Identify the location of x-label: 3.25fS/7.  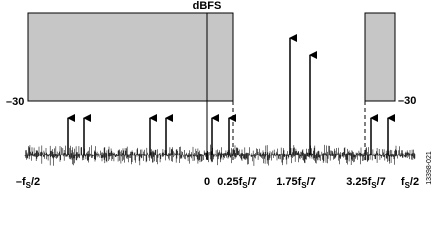
(366, 183).